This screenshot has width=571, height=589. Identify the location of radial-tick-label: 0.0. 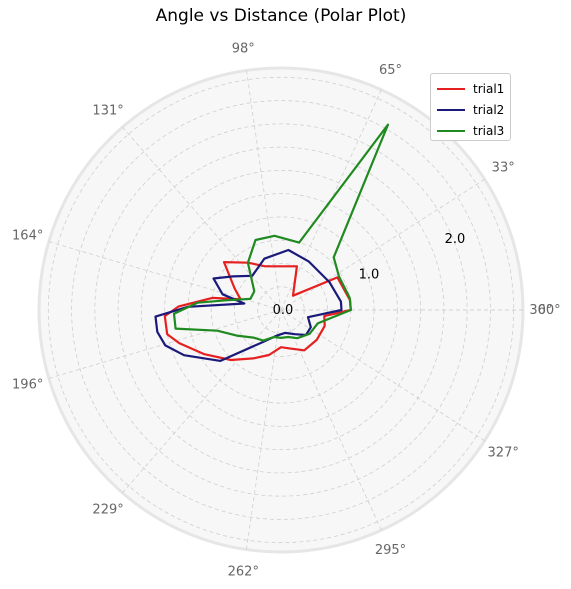
(283, 310).